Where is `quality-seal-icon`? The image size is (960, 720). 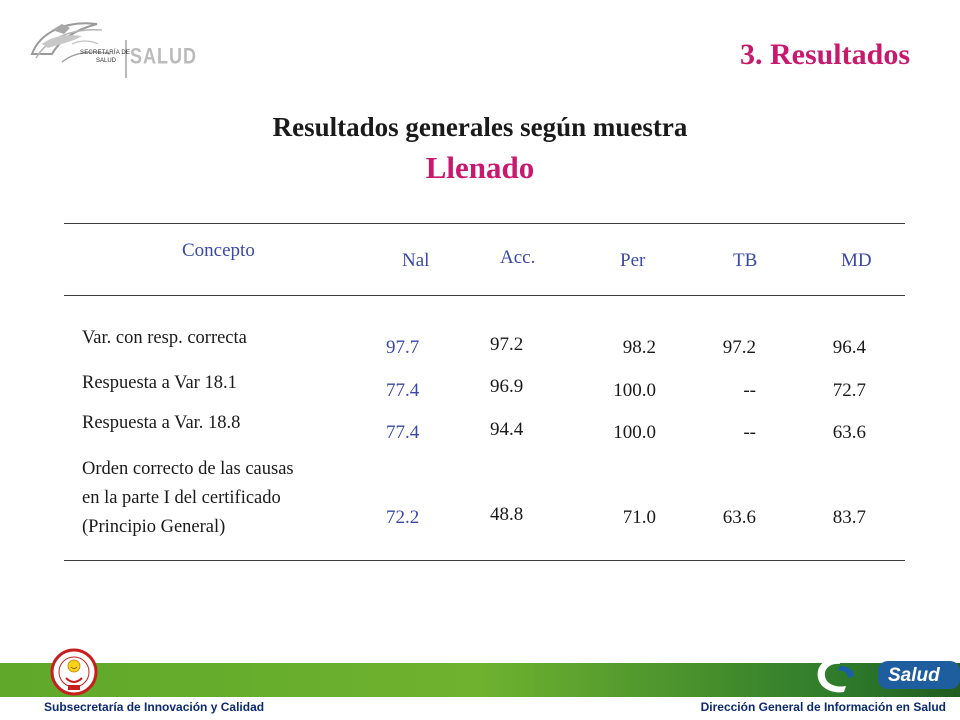
quality-seal-icon is located at coordinates (74, 672).